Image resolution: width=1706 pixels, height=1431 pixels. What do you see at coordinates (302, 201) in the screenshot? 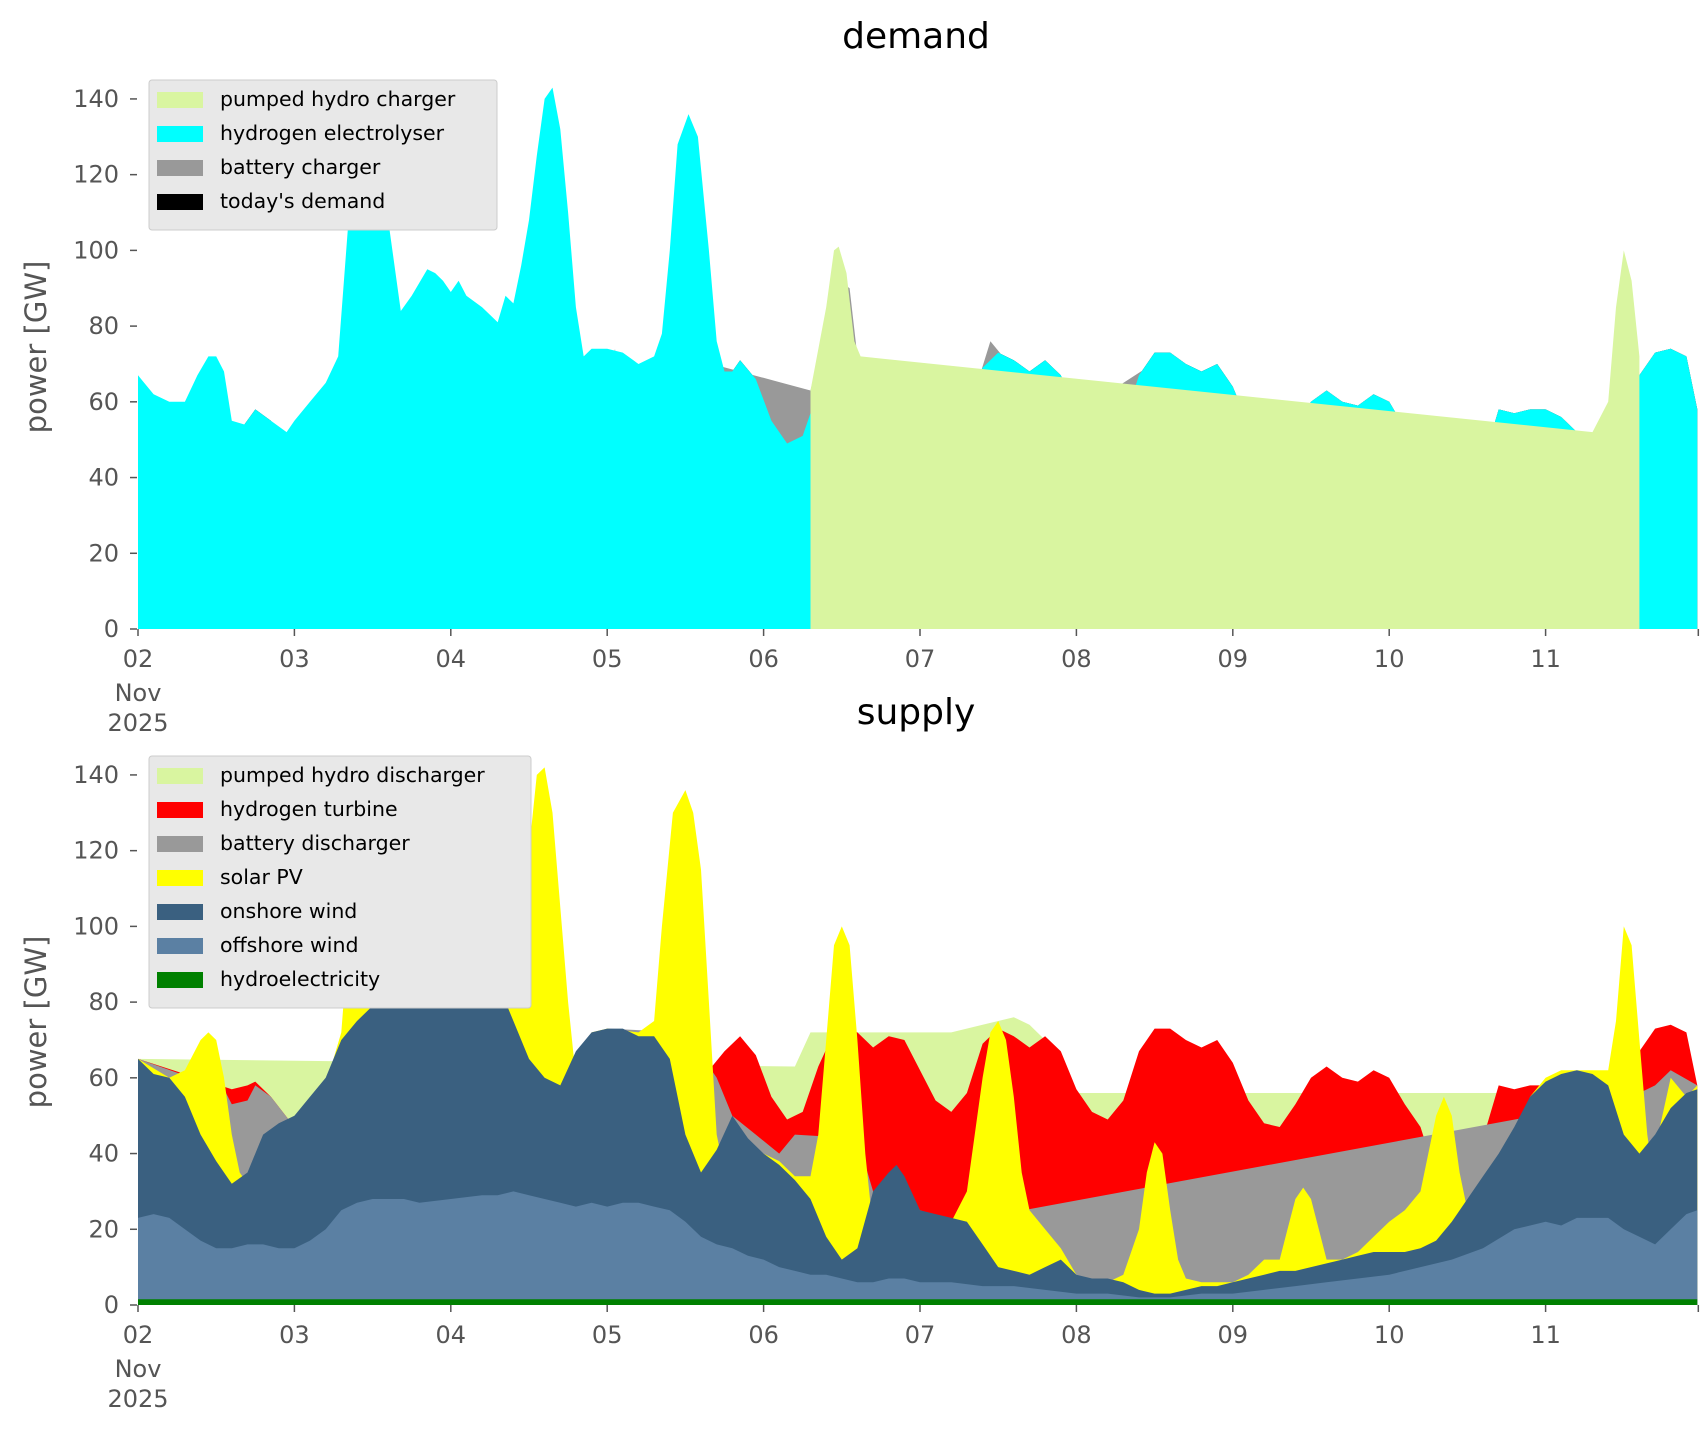
I see `legend-label: today's demand` at bounding box center [302, 201].